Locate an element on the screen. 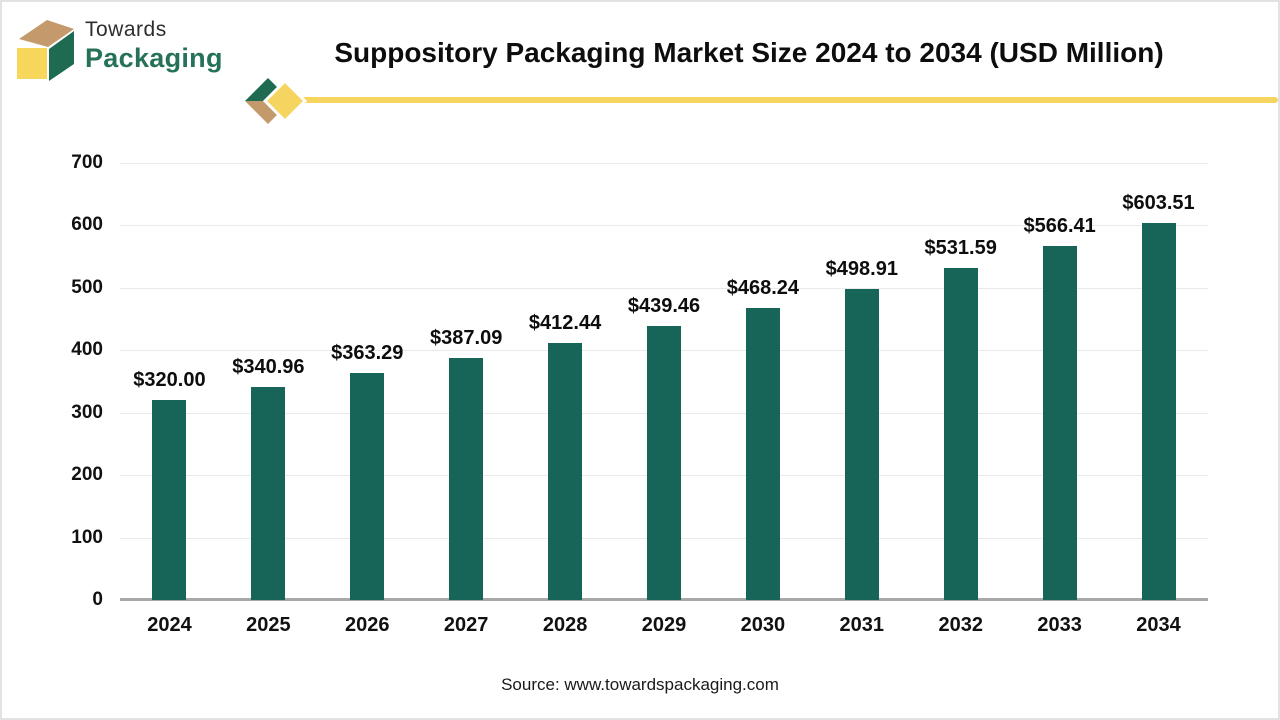  bar-column-2034: $603.51 is located at coordinates (1158, 381).